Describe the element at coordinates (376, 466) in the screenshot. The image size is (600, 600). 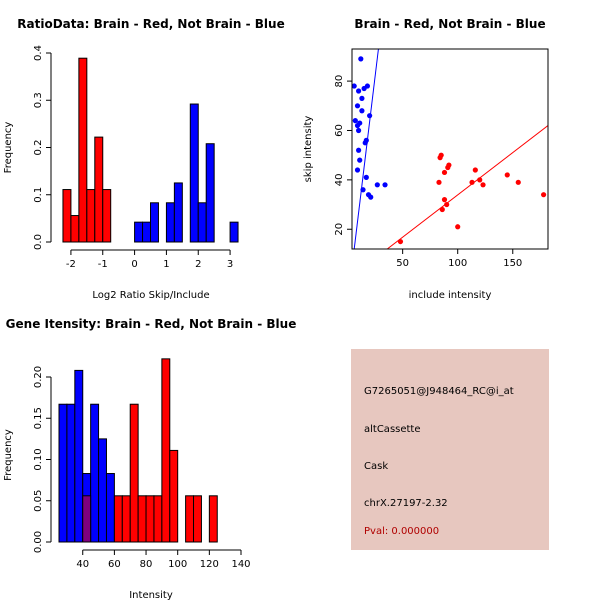
I see `gene-name-text: Cask` at that location.